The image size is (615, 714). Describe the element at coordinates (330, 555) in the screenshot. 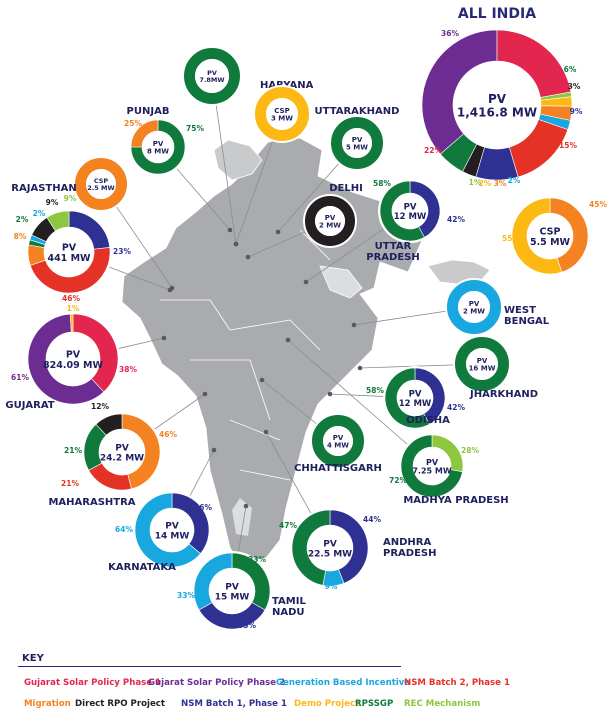

I see `center-label-capacity: 22.5 MW` at that location.